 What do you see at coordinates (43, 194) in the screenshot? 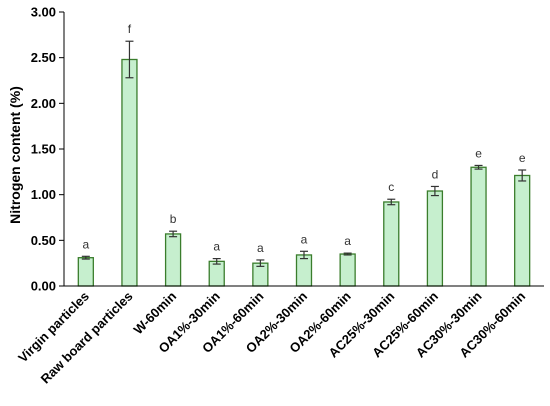
I see `y-tick-label: 1.00` at bounding box center [43, 194].